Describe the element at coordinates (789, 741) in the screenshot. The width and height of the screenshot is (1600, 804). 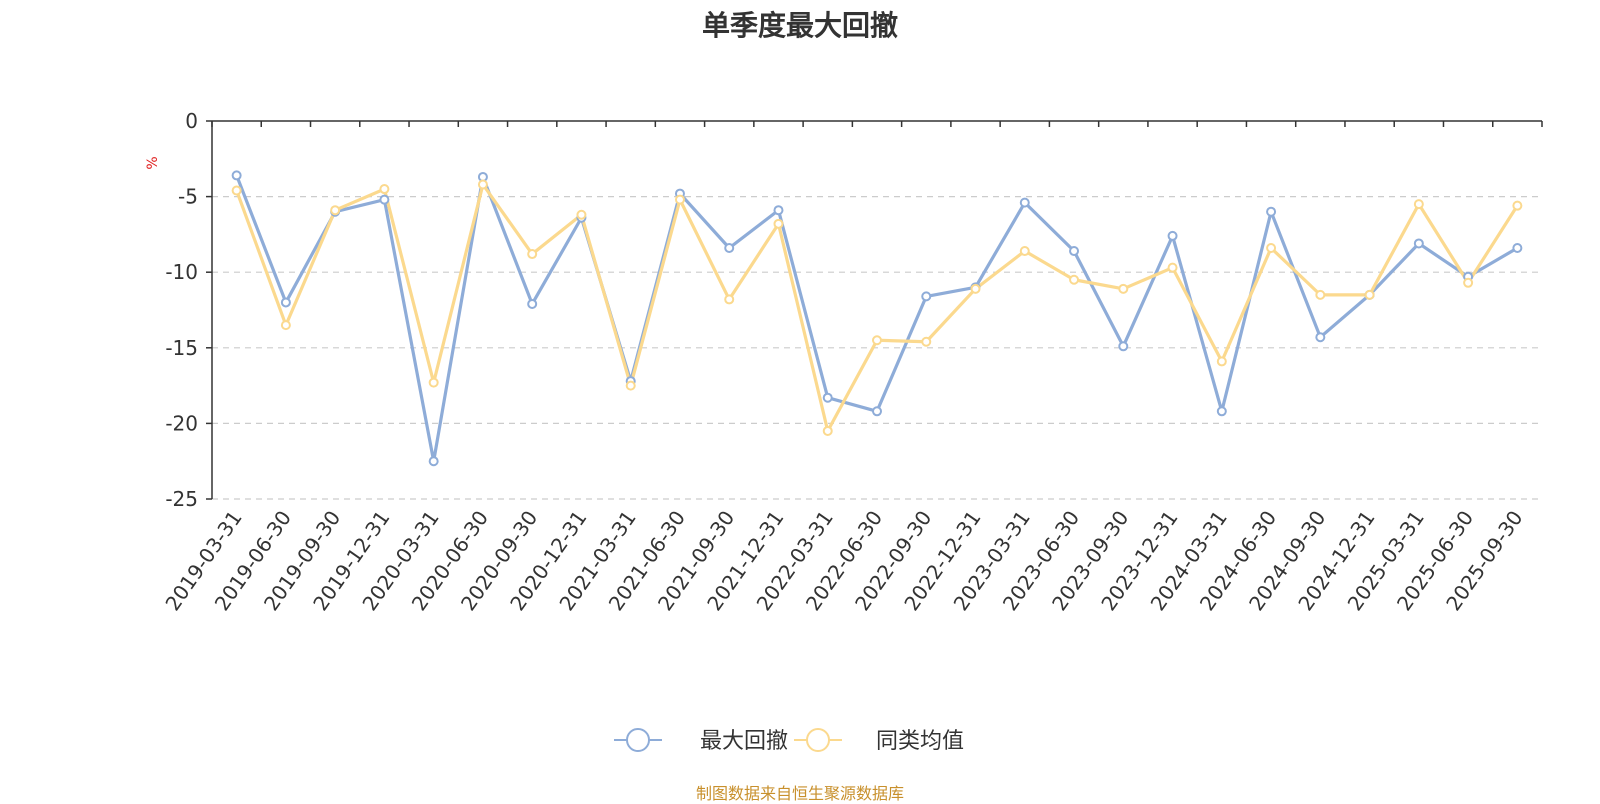
I see `legend: 最大回撤 同类均值` at that location.